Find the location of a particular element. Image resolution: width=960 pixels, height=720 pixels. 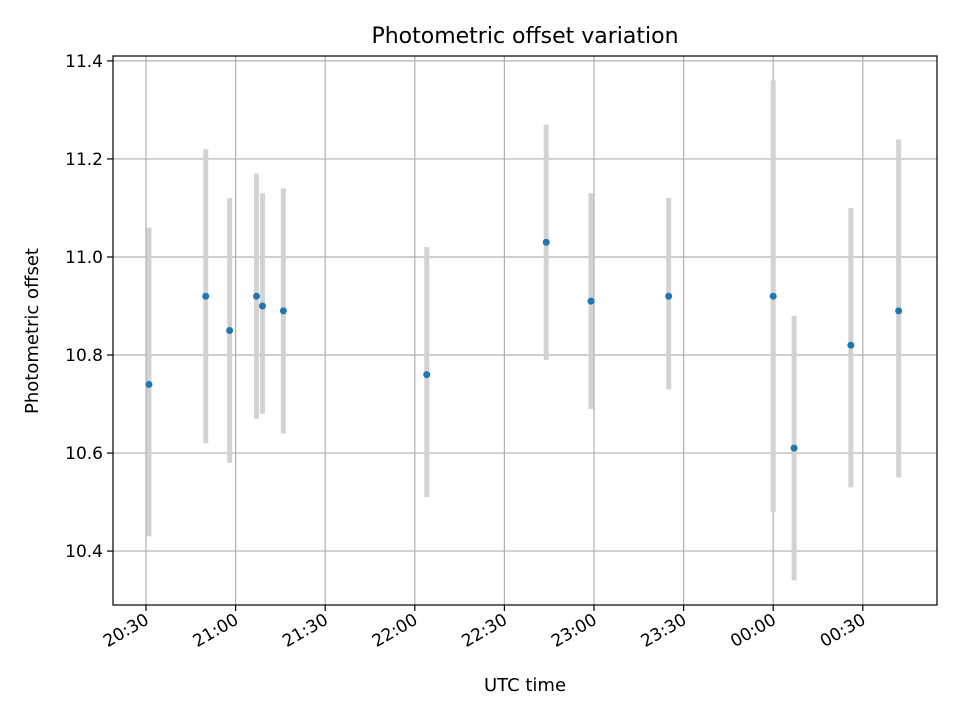

chart-title: Photometric offset variation is located at coordinates (524, 36).